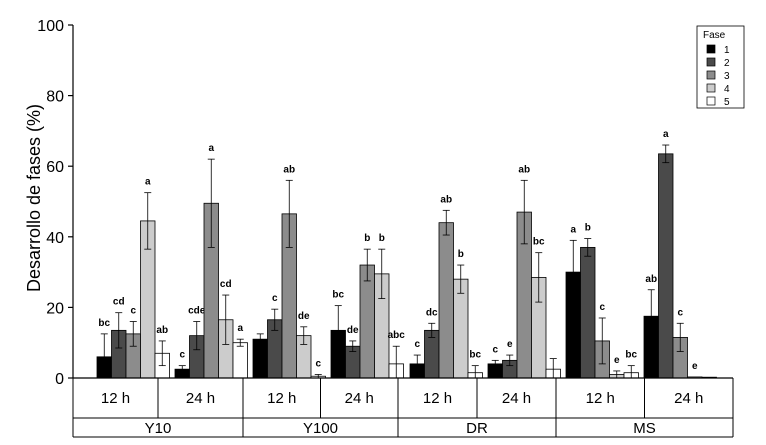 This screenshot has width=766, height=445. Describe the element at coordinates (320, 428) in the screenshot. I see `treatment-label: Y100` at that location.